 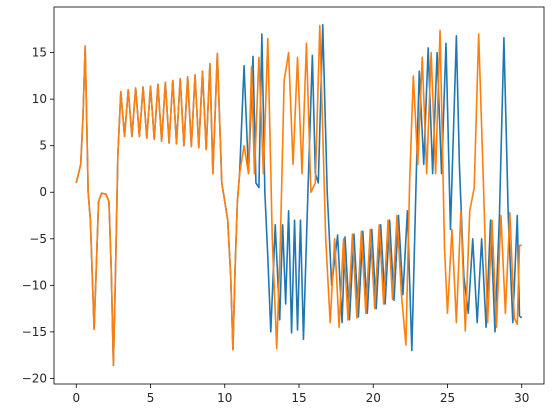 What do you see at coordinates (447, 398) in the screenshot?
I see `x-tick-label: 25` at bounding box center [447, 398].